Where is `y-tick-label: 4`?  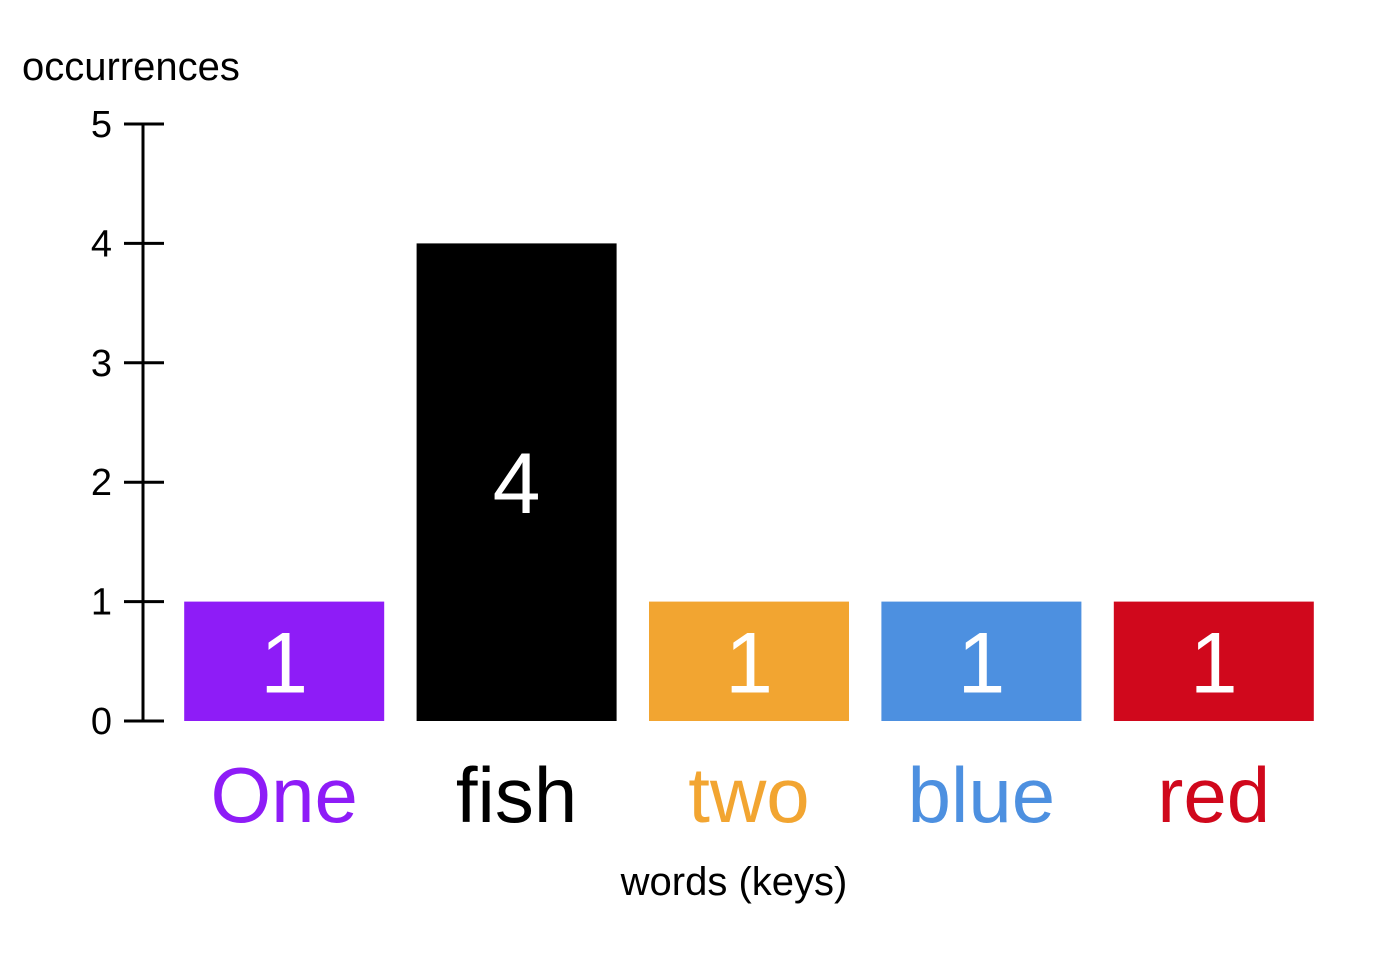
y-tick-label: 4 is located at coordinates (101, 244).